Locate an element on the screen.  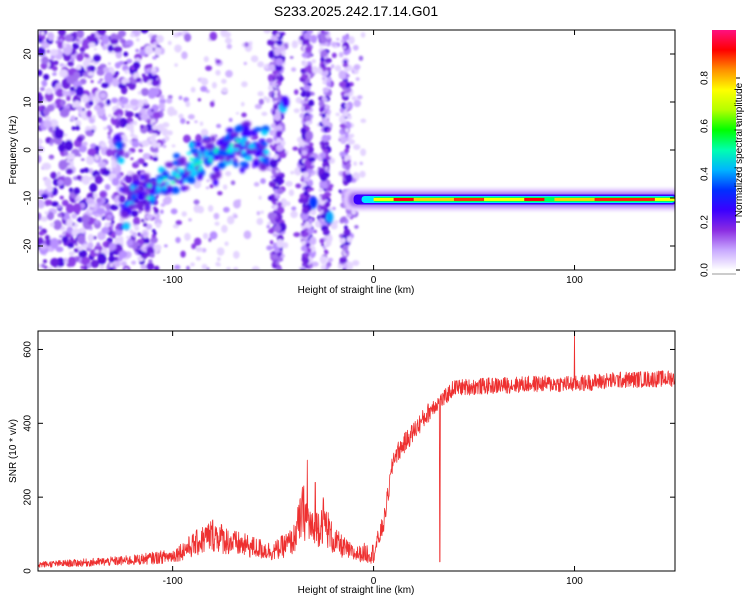
carrier-core-segment is located at coordinates (534, 199).